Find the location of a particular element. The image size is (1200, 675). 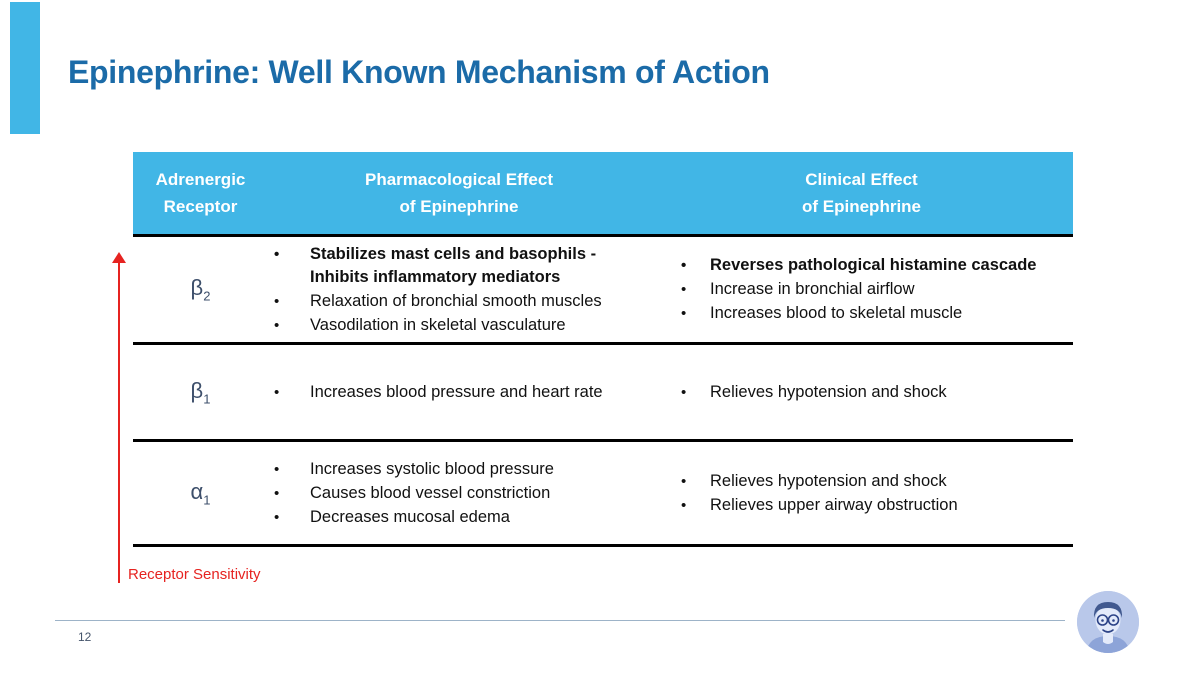

header-clinical-effect: Clinical Effect of Epinephrine is located at coordinates (861, 193).